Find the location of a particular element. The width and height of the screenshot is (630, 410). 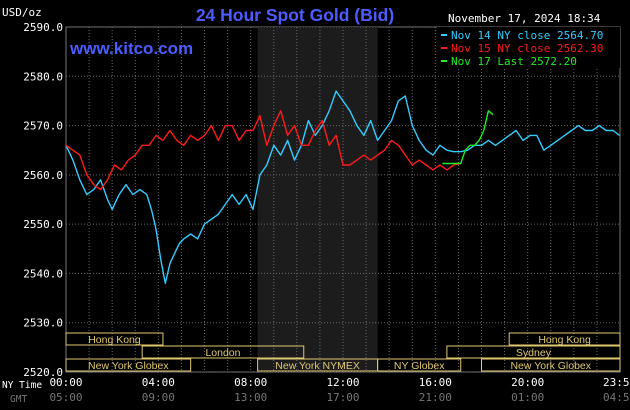

gmt-tick-label: 04:59 is located at coordinates (616, 397).